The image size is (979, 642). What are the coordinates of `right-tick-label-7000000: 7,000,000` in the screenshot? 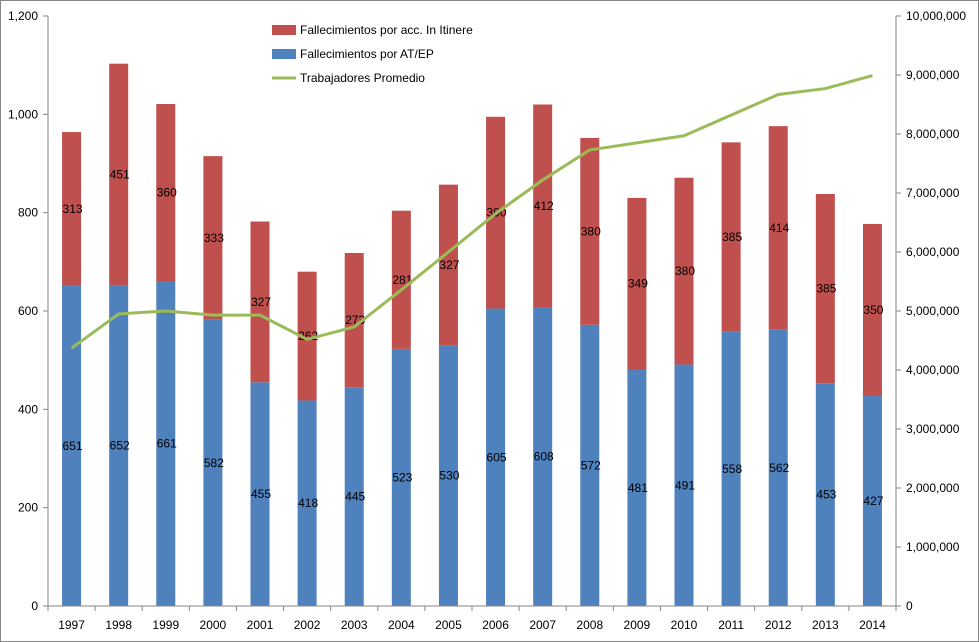 It's located at (933, 193).